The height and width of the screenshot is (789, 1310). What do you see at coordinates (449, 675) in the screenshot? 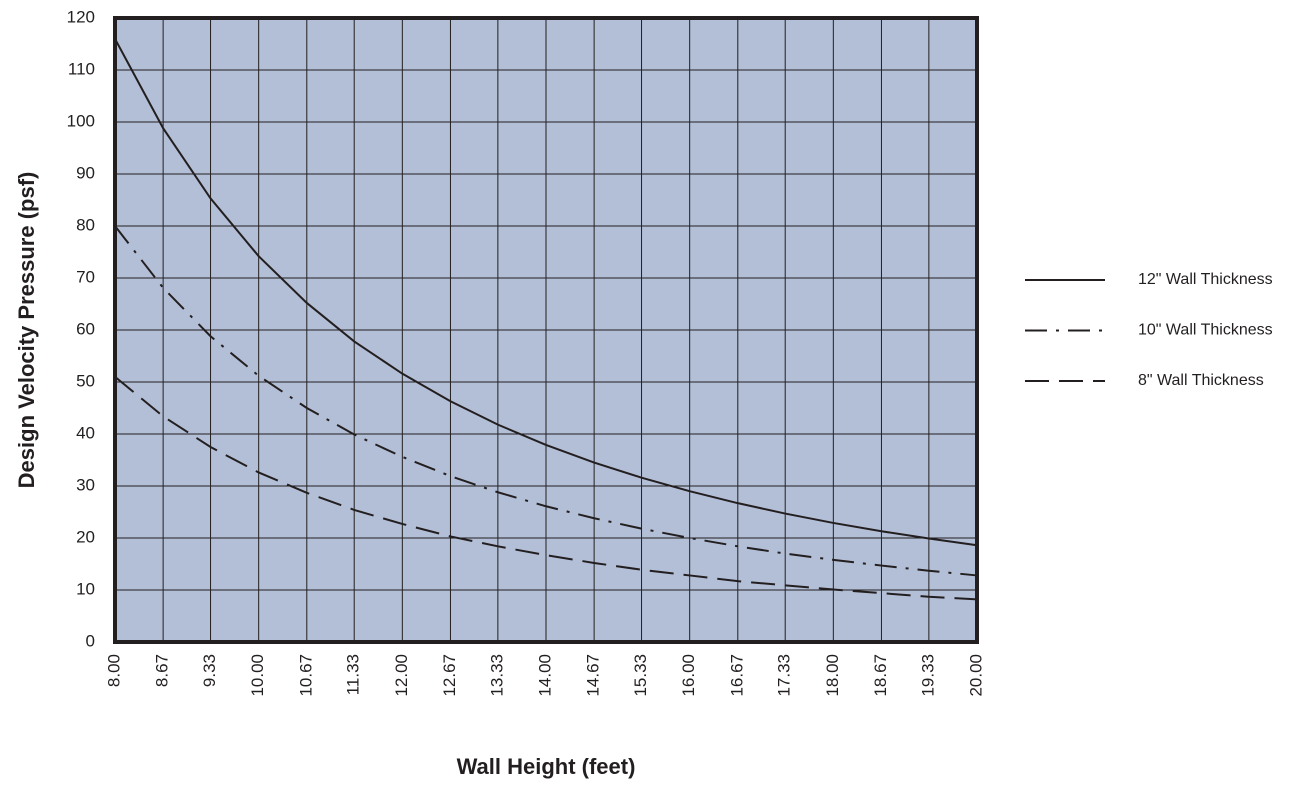
I see `x-tick-label: 12.67` at bounding box center [449, 675].